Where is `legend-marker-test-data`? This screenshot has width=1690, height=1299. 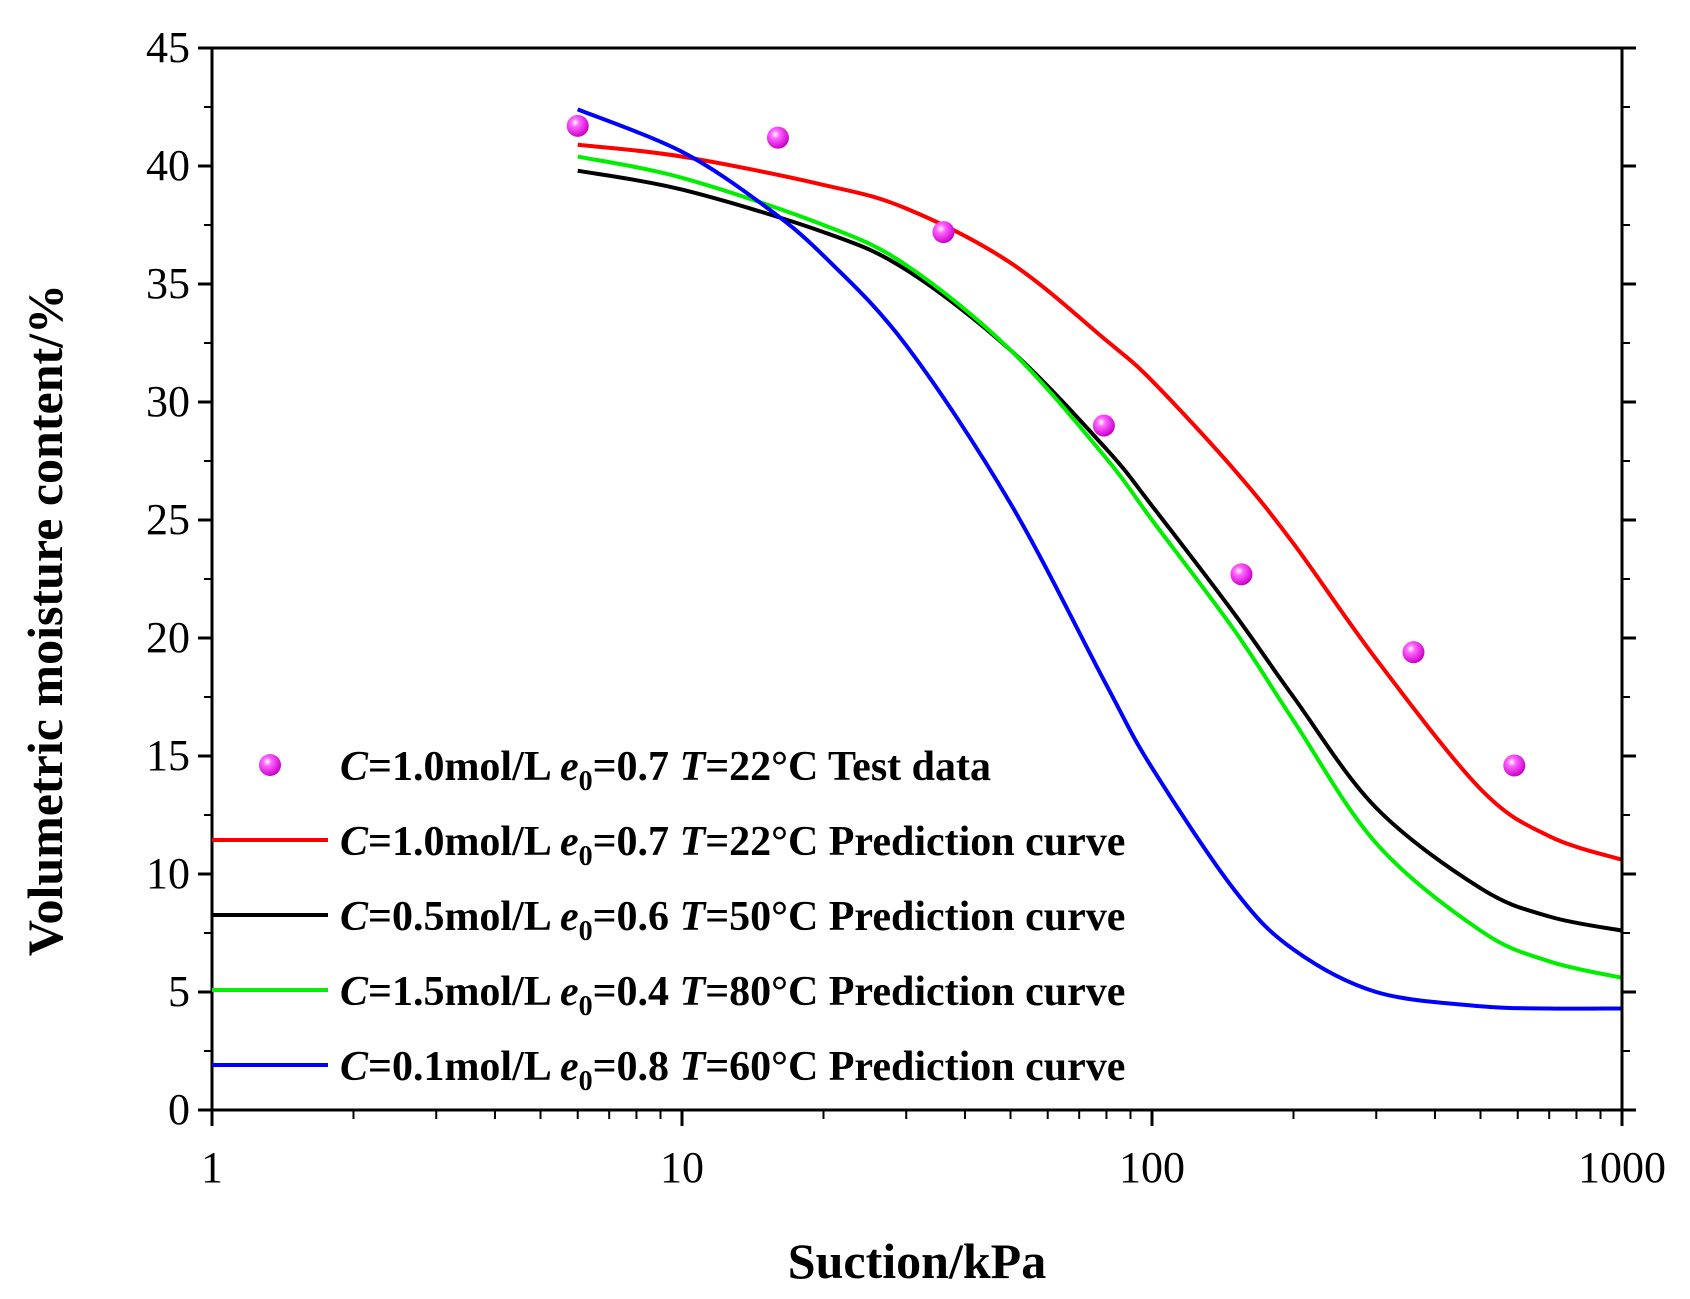 legend-marker-test-data is located at coordinates (270, 765).